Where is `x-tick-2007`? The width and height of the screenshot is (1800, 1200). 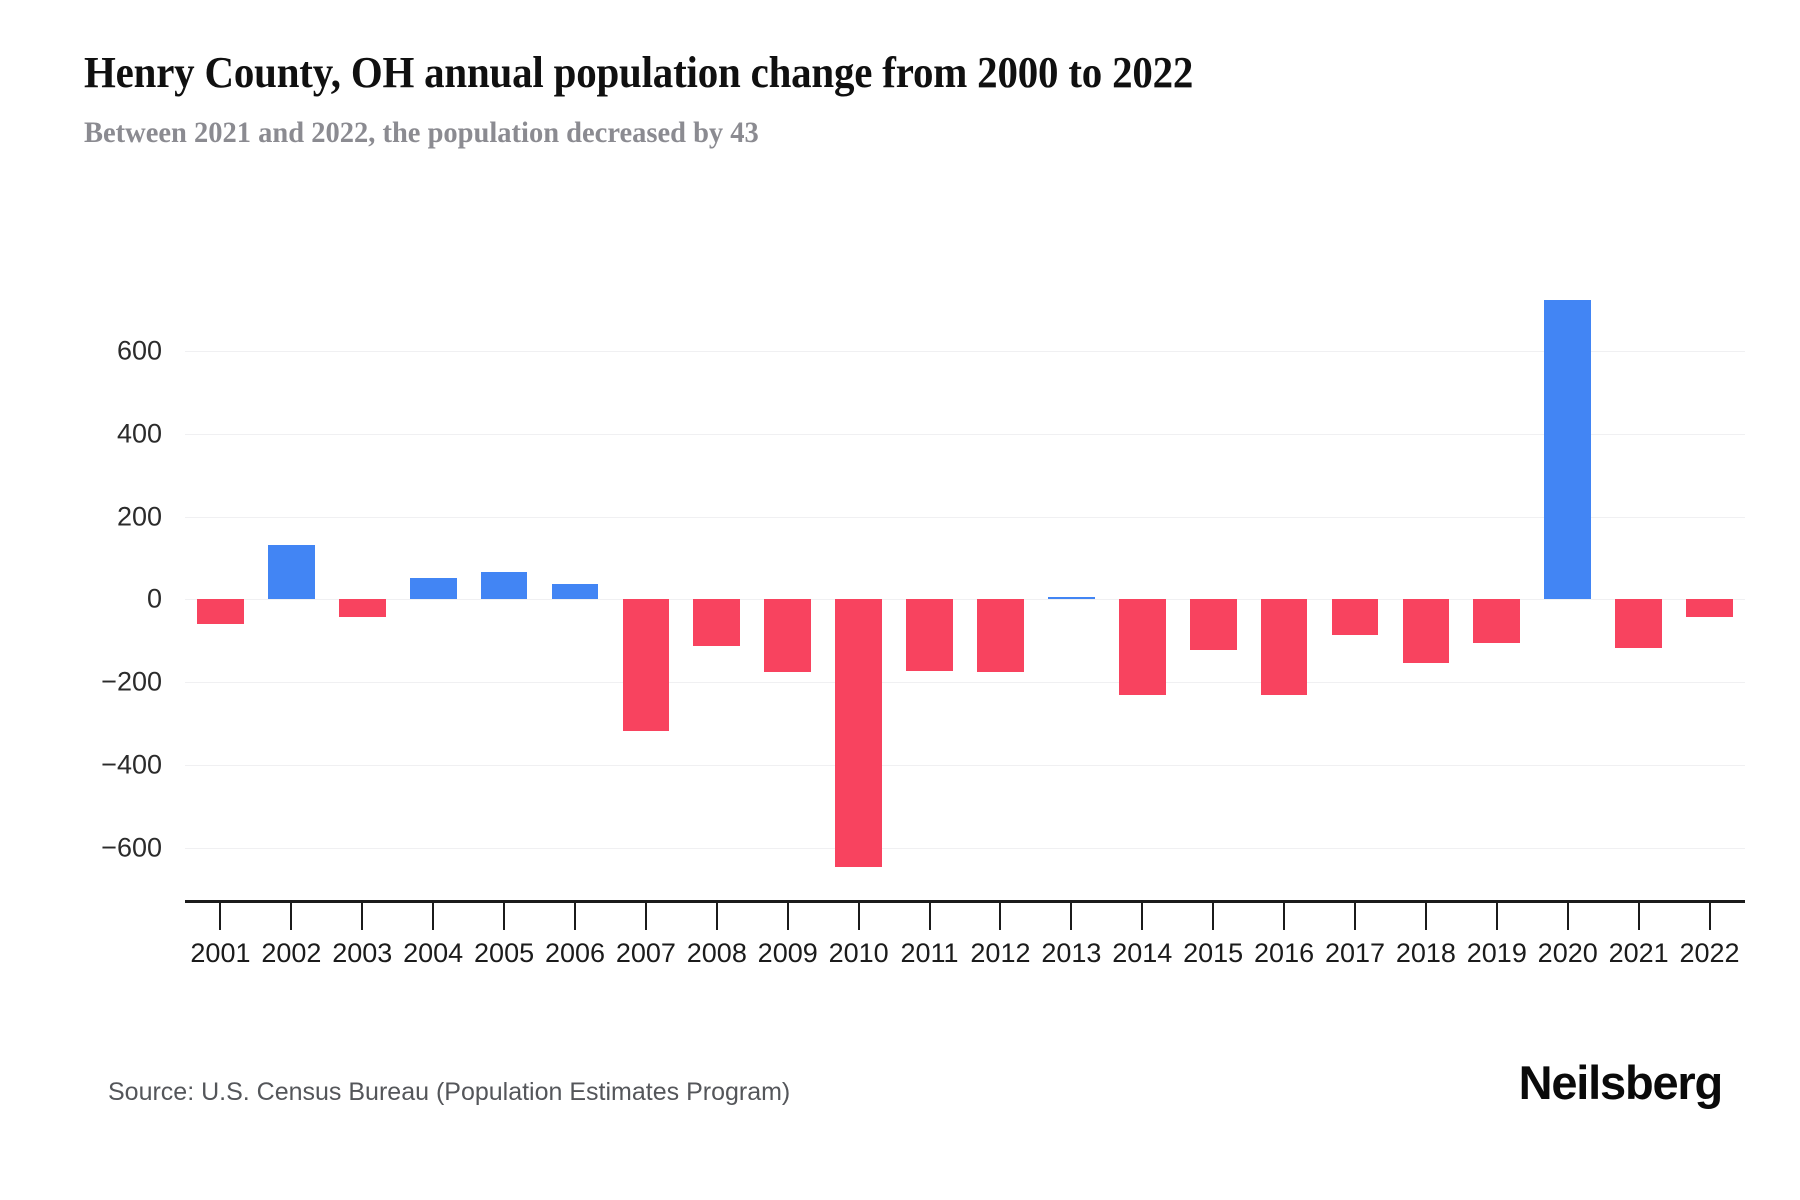 x-tick-2007 is located at coordinates (645, 915).